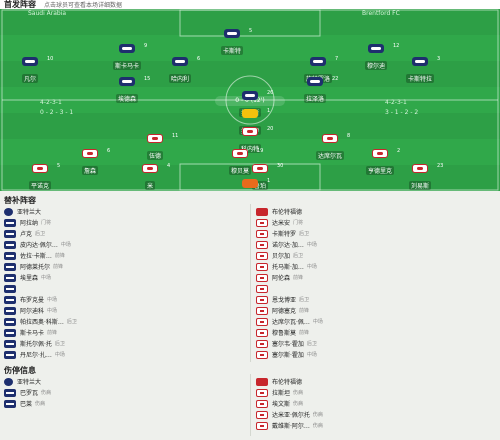  I want to click on bench-home-row: 亚特兰大, so click(124, 211).